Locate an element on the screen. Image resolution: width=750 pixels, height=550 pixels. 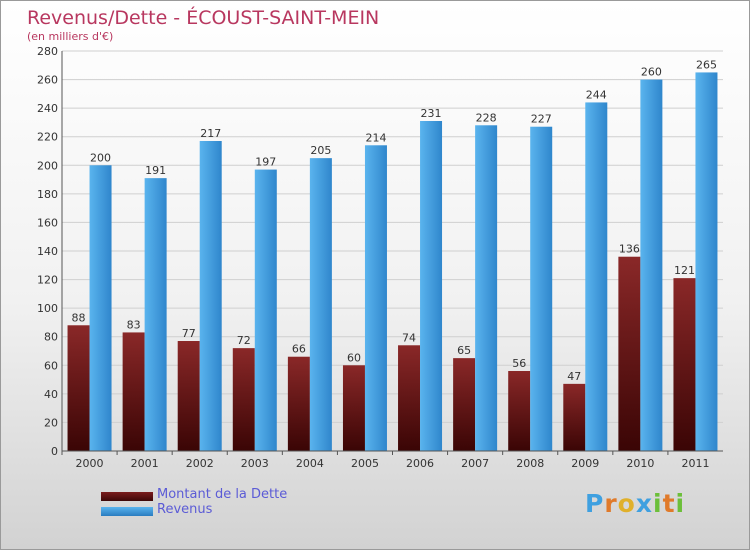
logo-letter: t is located at coordinates (669, 503).